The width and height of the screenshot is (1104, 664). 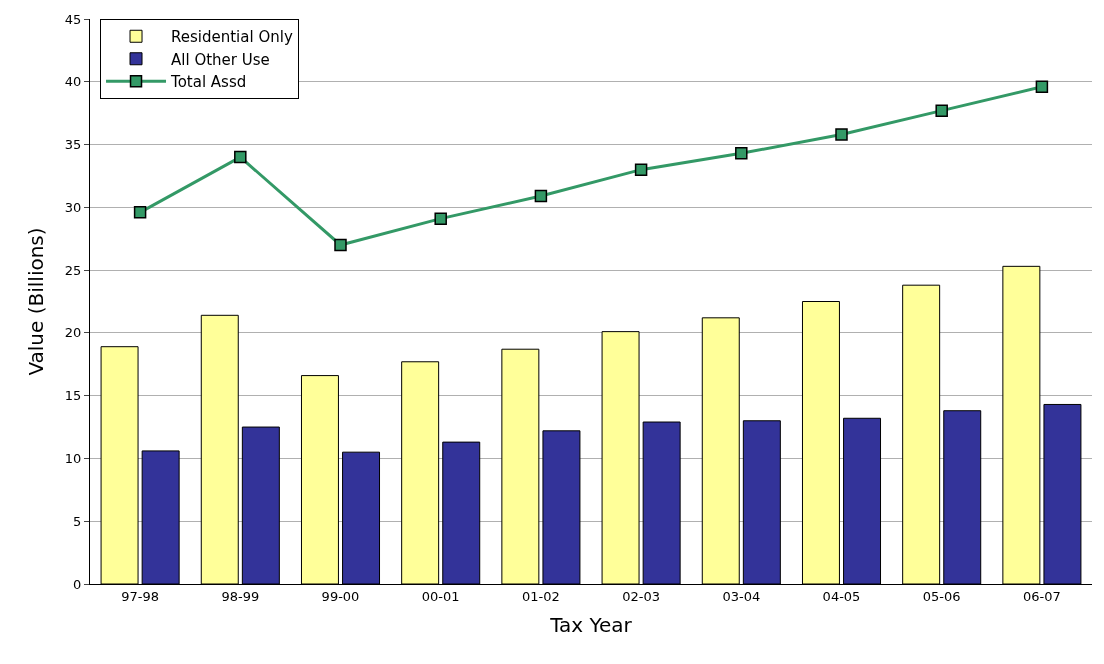 I want to click on y-tick-label: 20, so click(x=73, y=333).